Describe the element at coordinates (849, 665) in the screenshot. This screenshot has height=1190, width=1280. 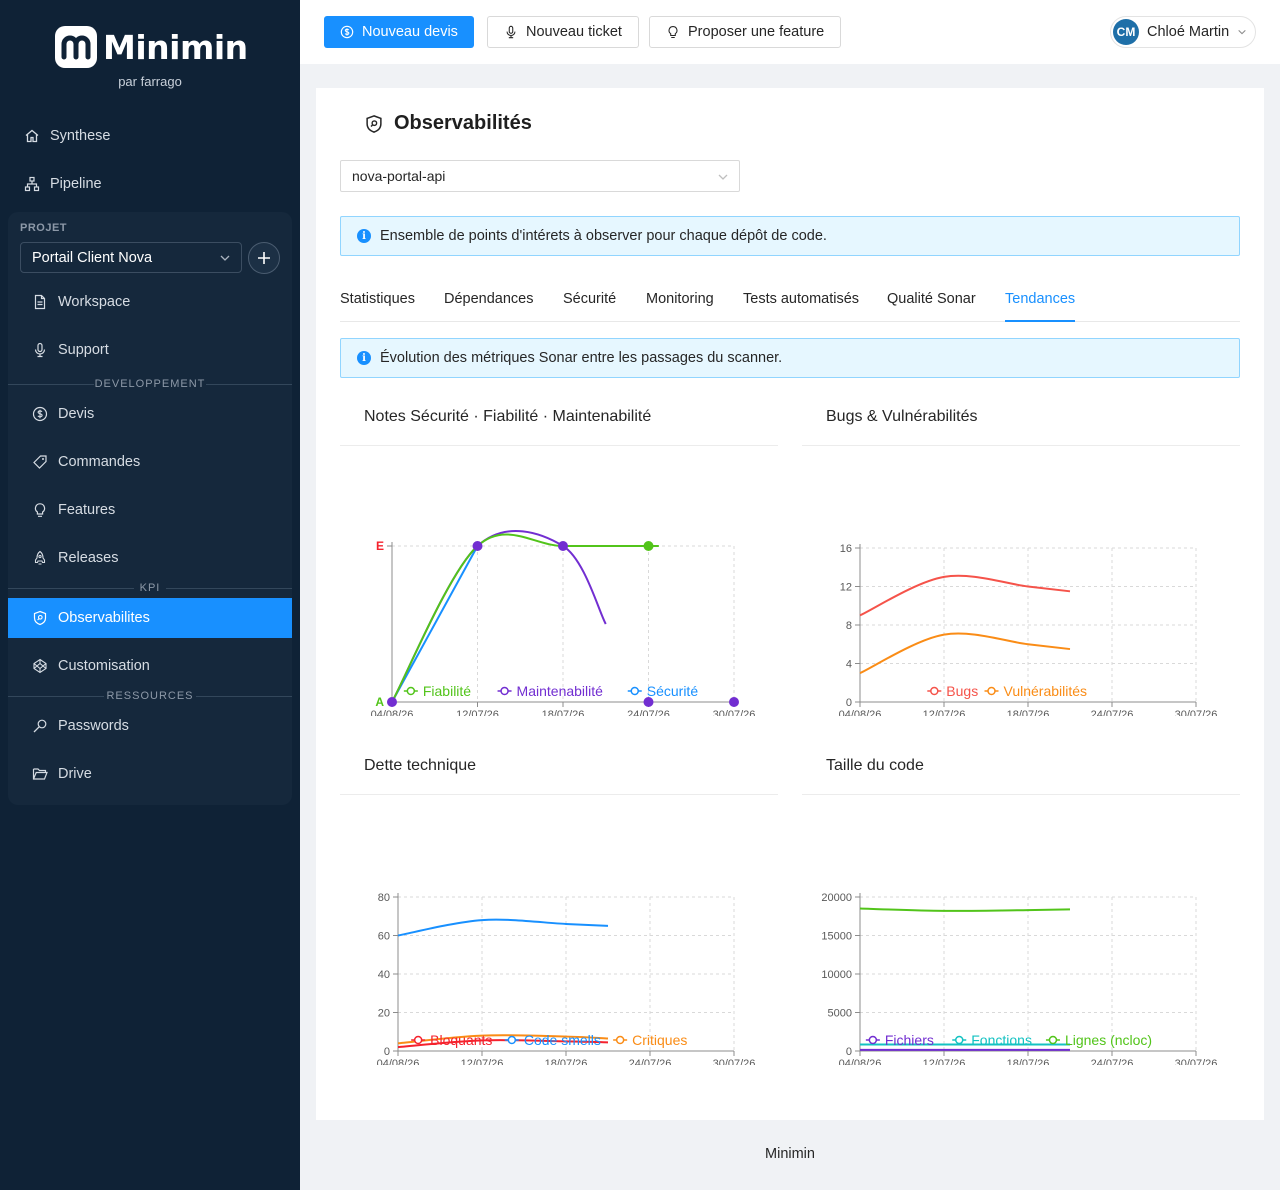
I see `y-tick-label: 4` at that location.